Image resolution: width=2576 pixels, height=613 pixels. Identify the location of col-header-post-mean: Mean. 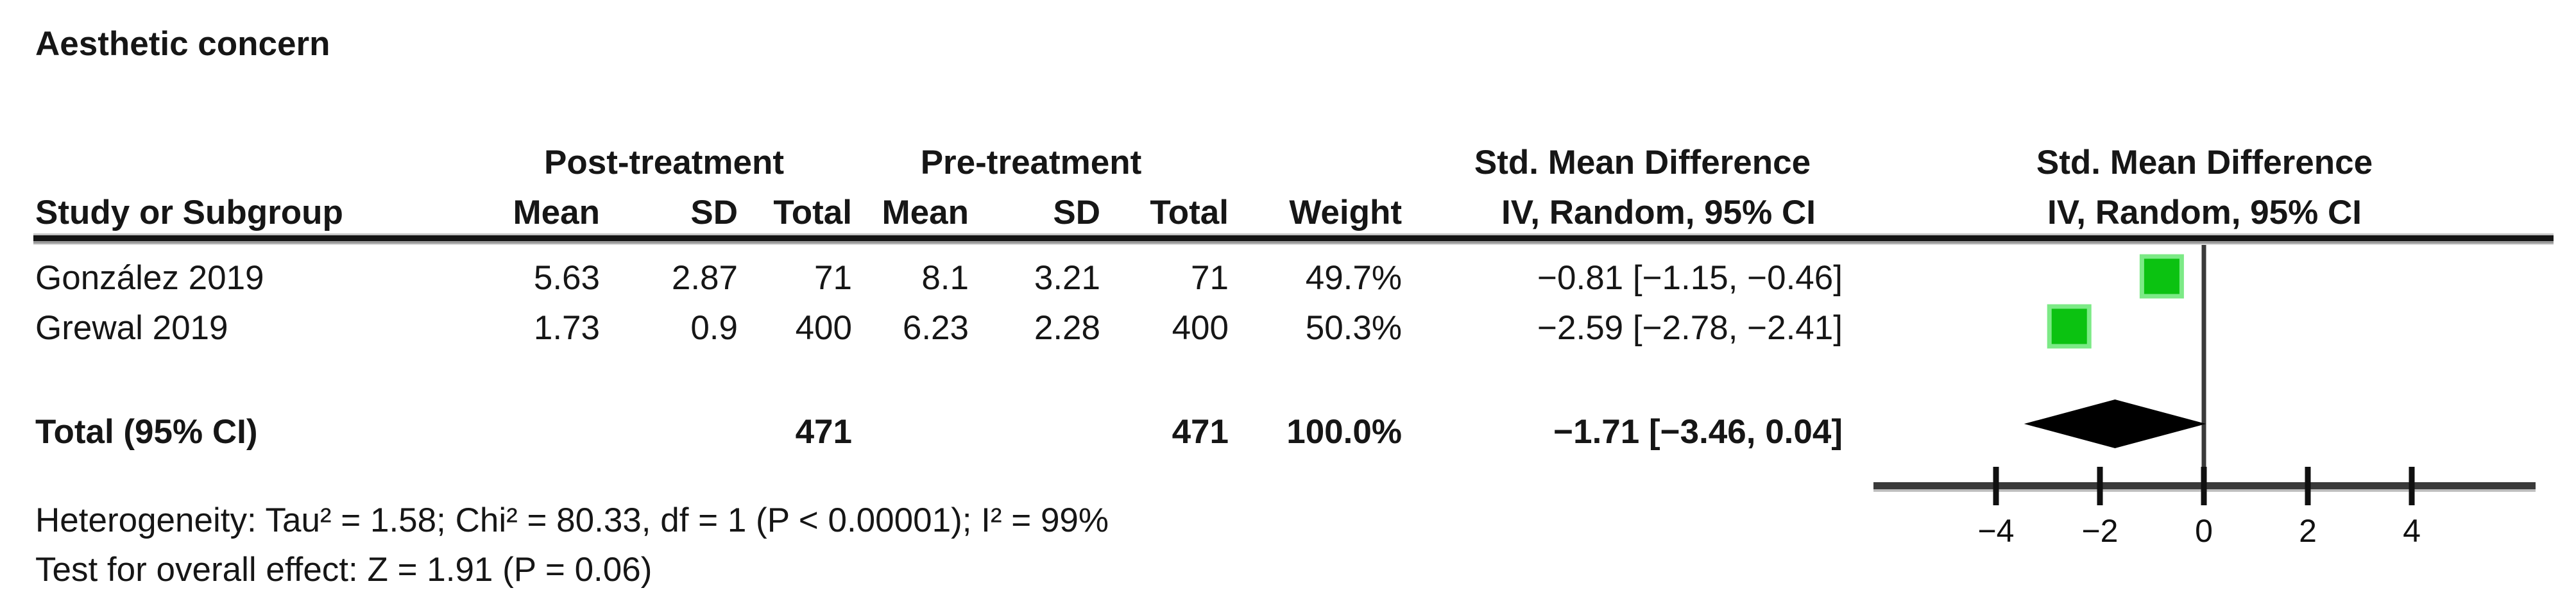
(556, 213).